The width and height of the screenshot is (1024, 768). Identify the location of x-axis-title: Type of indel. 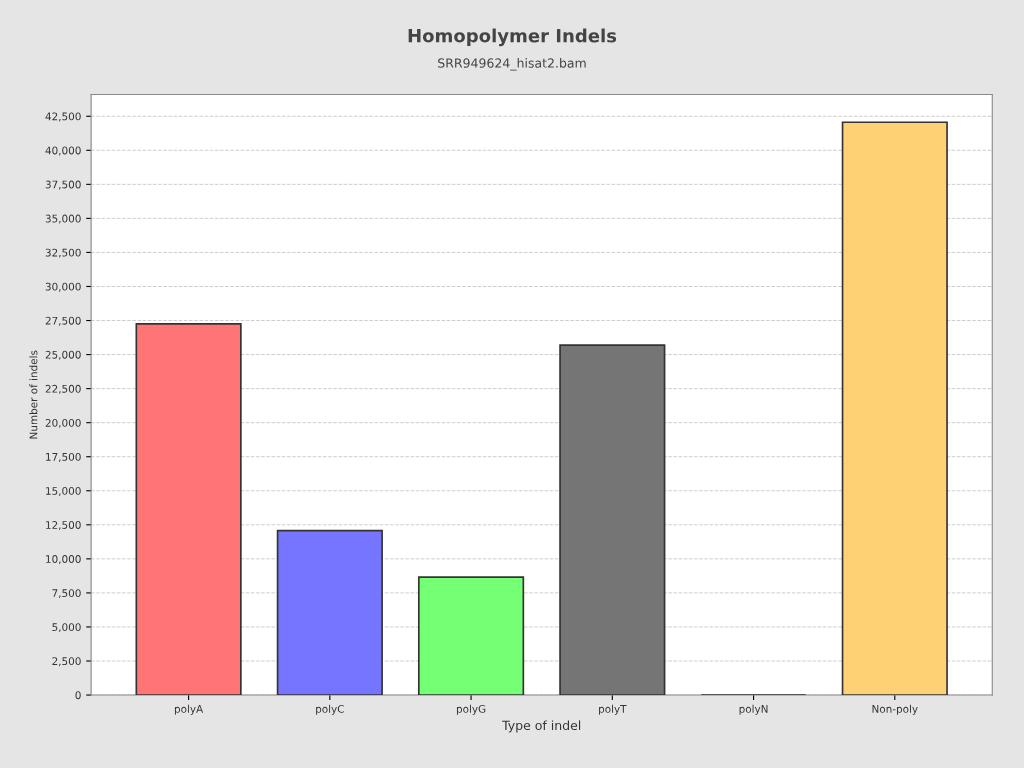
(541, 726).